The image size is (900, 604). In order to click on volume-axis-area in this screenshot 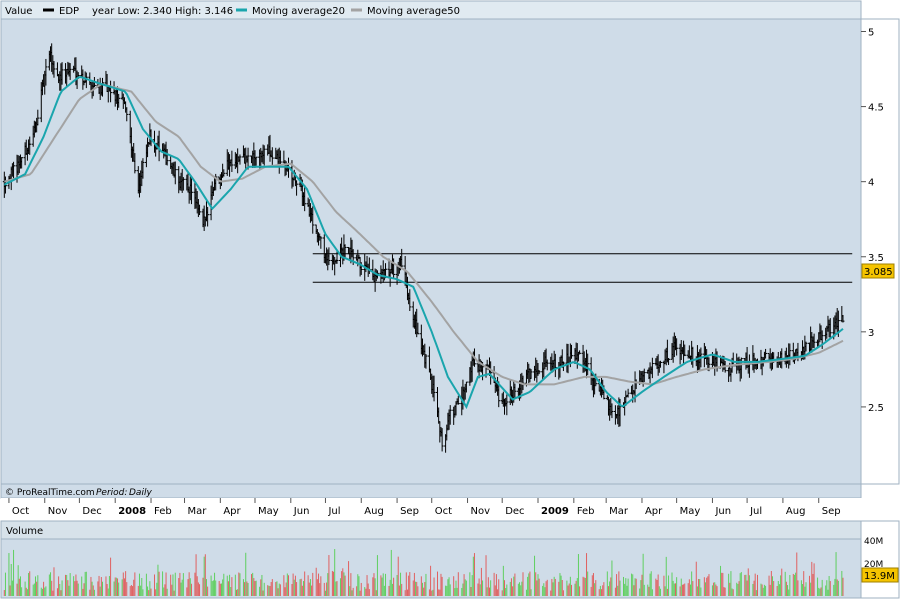, I will do `click(880, 559)`.